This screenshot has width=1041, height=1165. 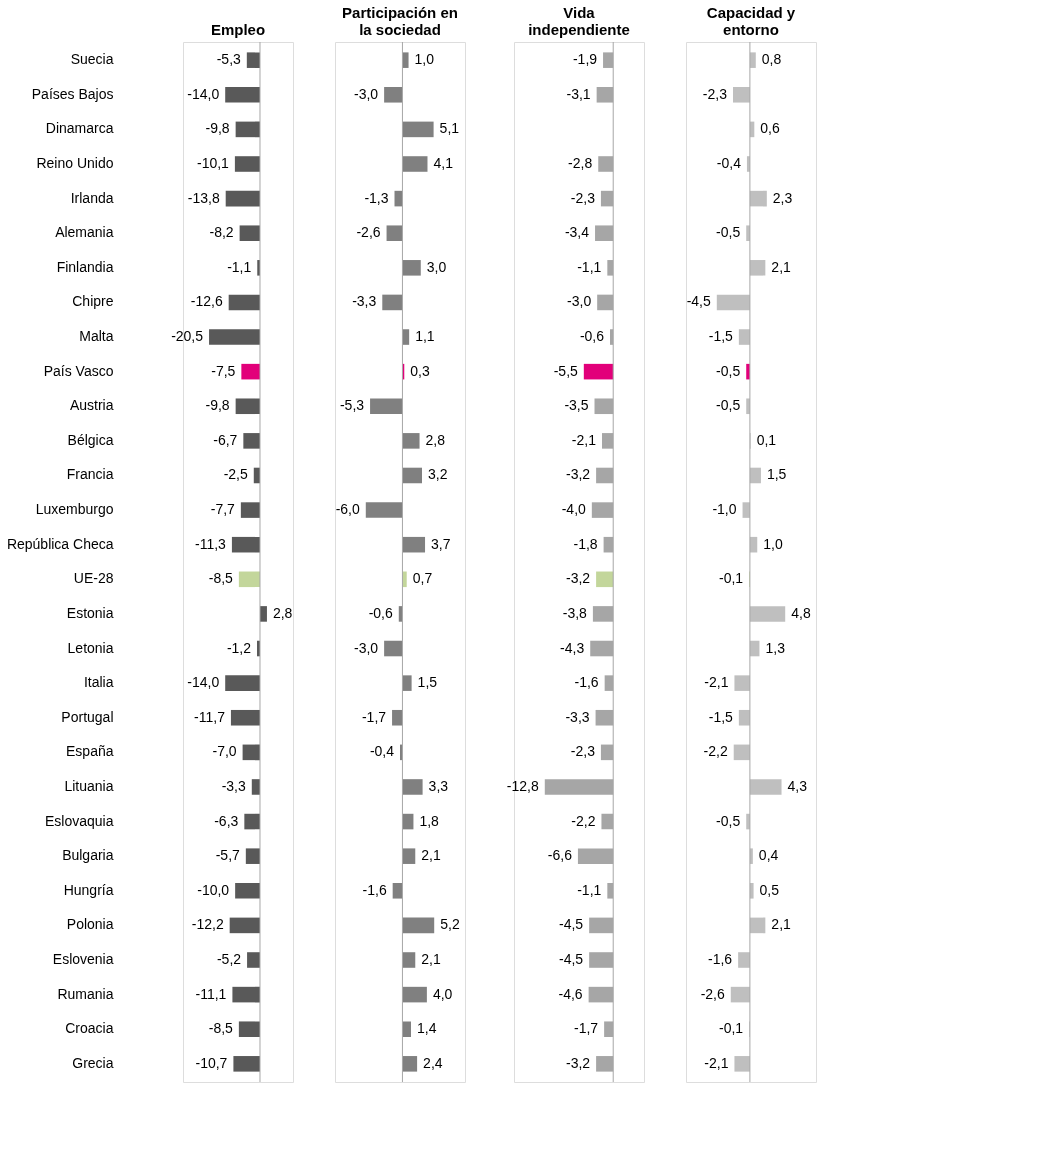 I want to click on data-label: -4,0, so click(x=574, y=509).